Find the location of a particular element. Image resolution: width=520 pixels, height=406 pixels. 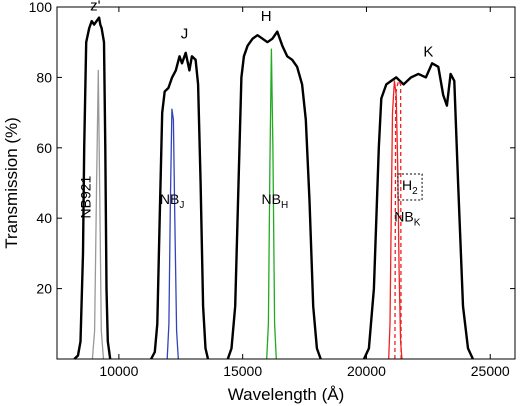

label-z: z' is located at coordinates (95, 7).